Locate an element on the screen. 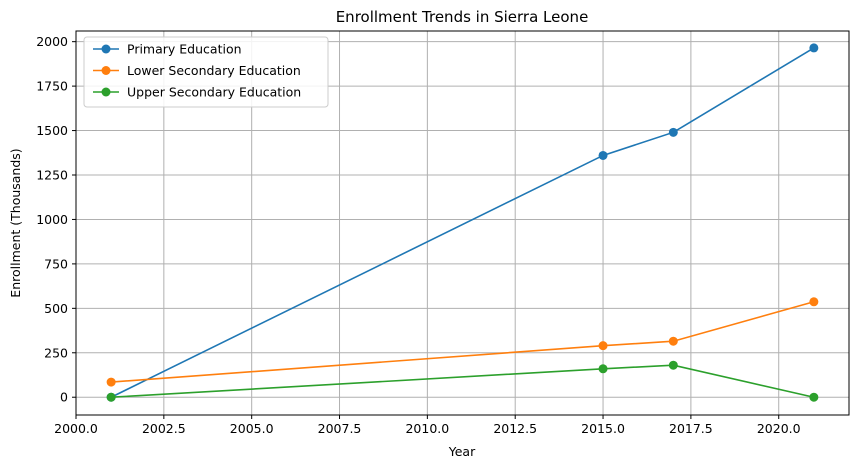 Image resolution: width=859 pixels, height=468 pixels. x-tick-label: 2002.5 is located at coordinates (164, 428).